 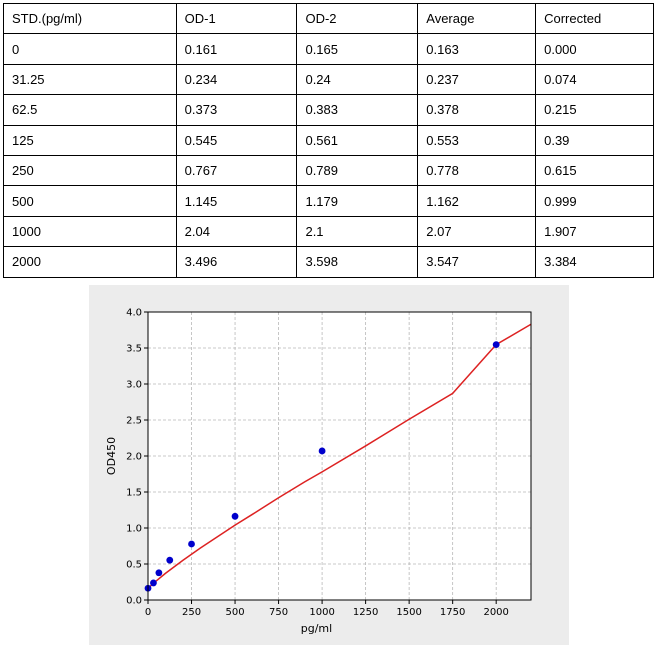 I want to click on table-cell: 2.1, so click(x=357, y=231).